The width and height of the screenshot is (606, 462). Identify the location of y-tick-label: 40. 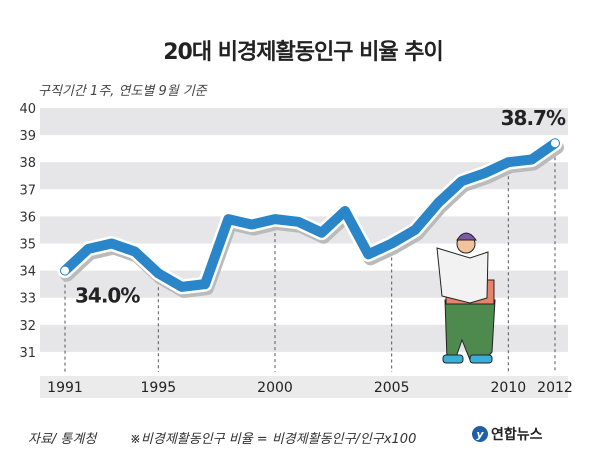
(27, 109).